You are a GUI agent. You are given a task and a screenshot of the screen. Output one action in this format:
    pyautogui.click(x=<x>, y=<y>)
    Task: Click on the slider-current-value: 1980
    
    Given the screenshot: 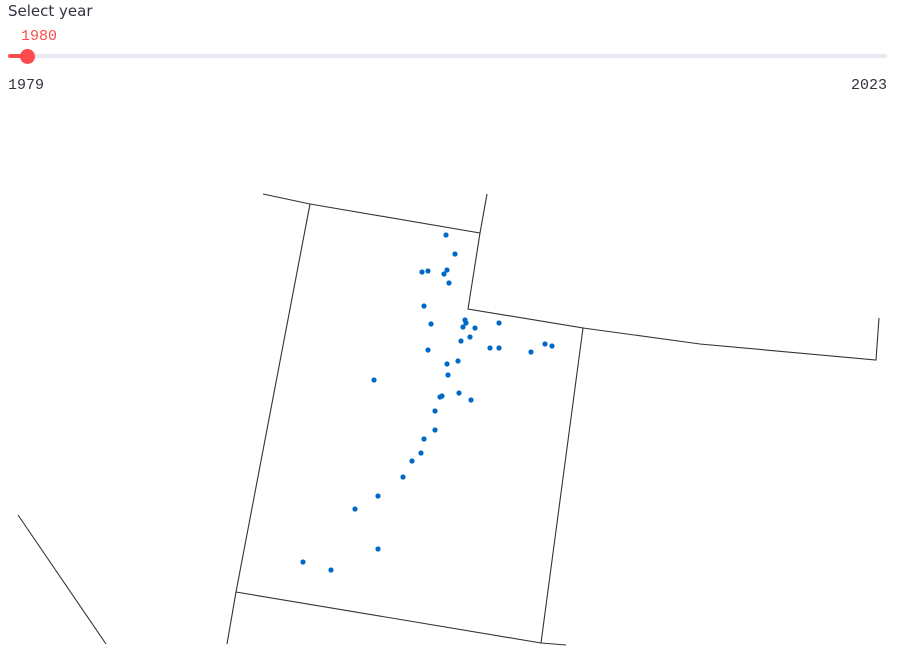 What is the action you would take?
    pyautogui.click(x=39, y=36)
    